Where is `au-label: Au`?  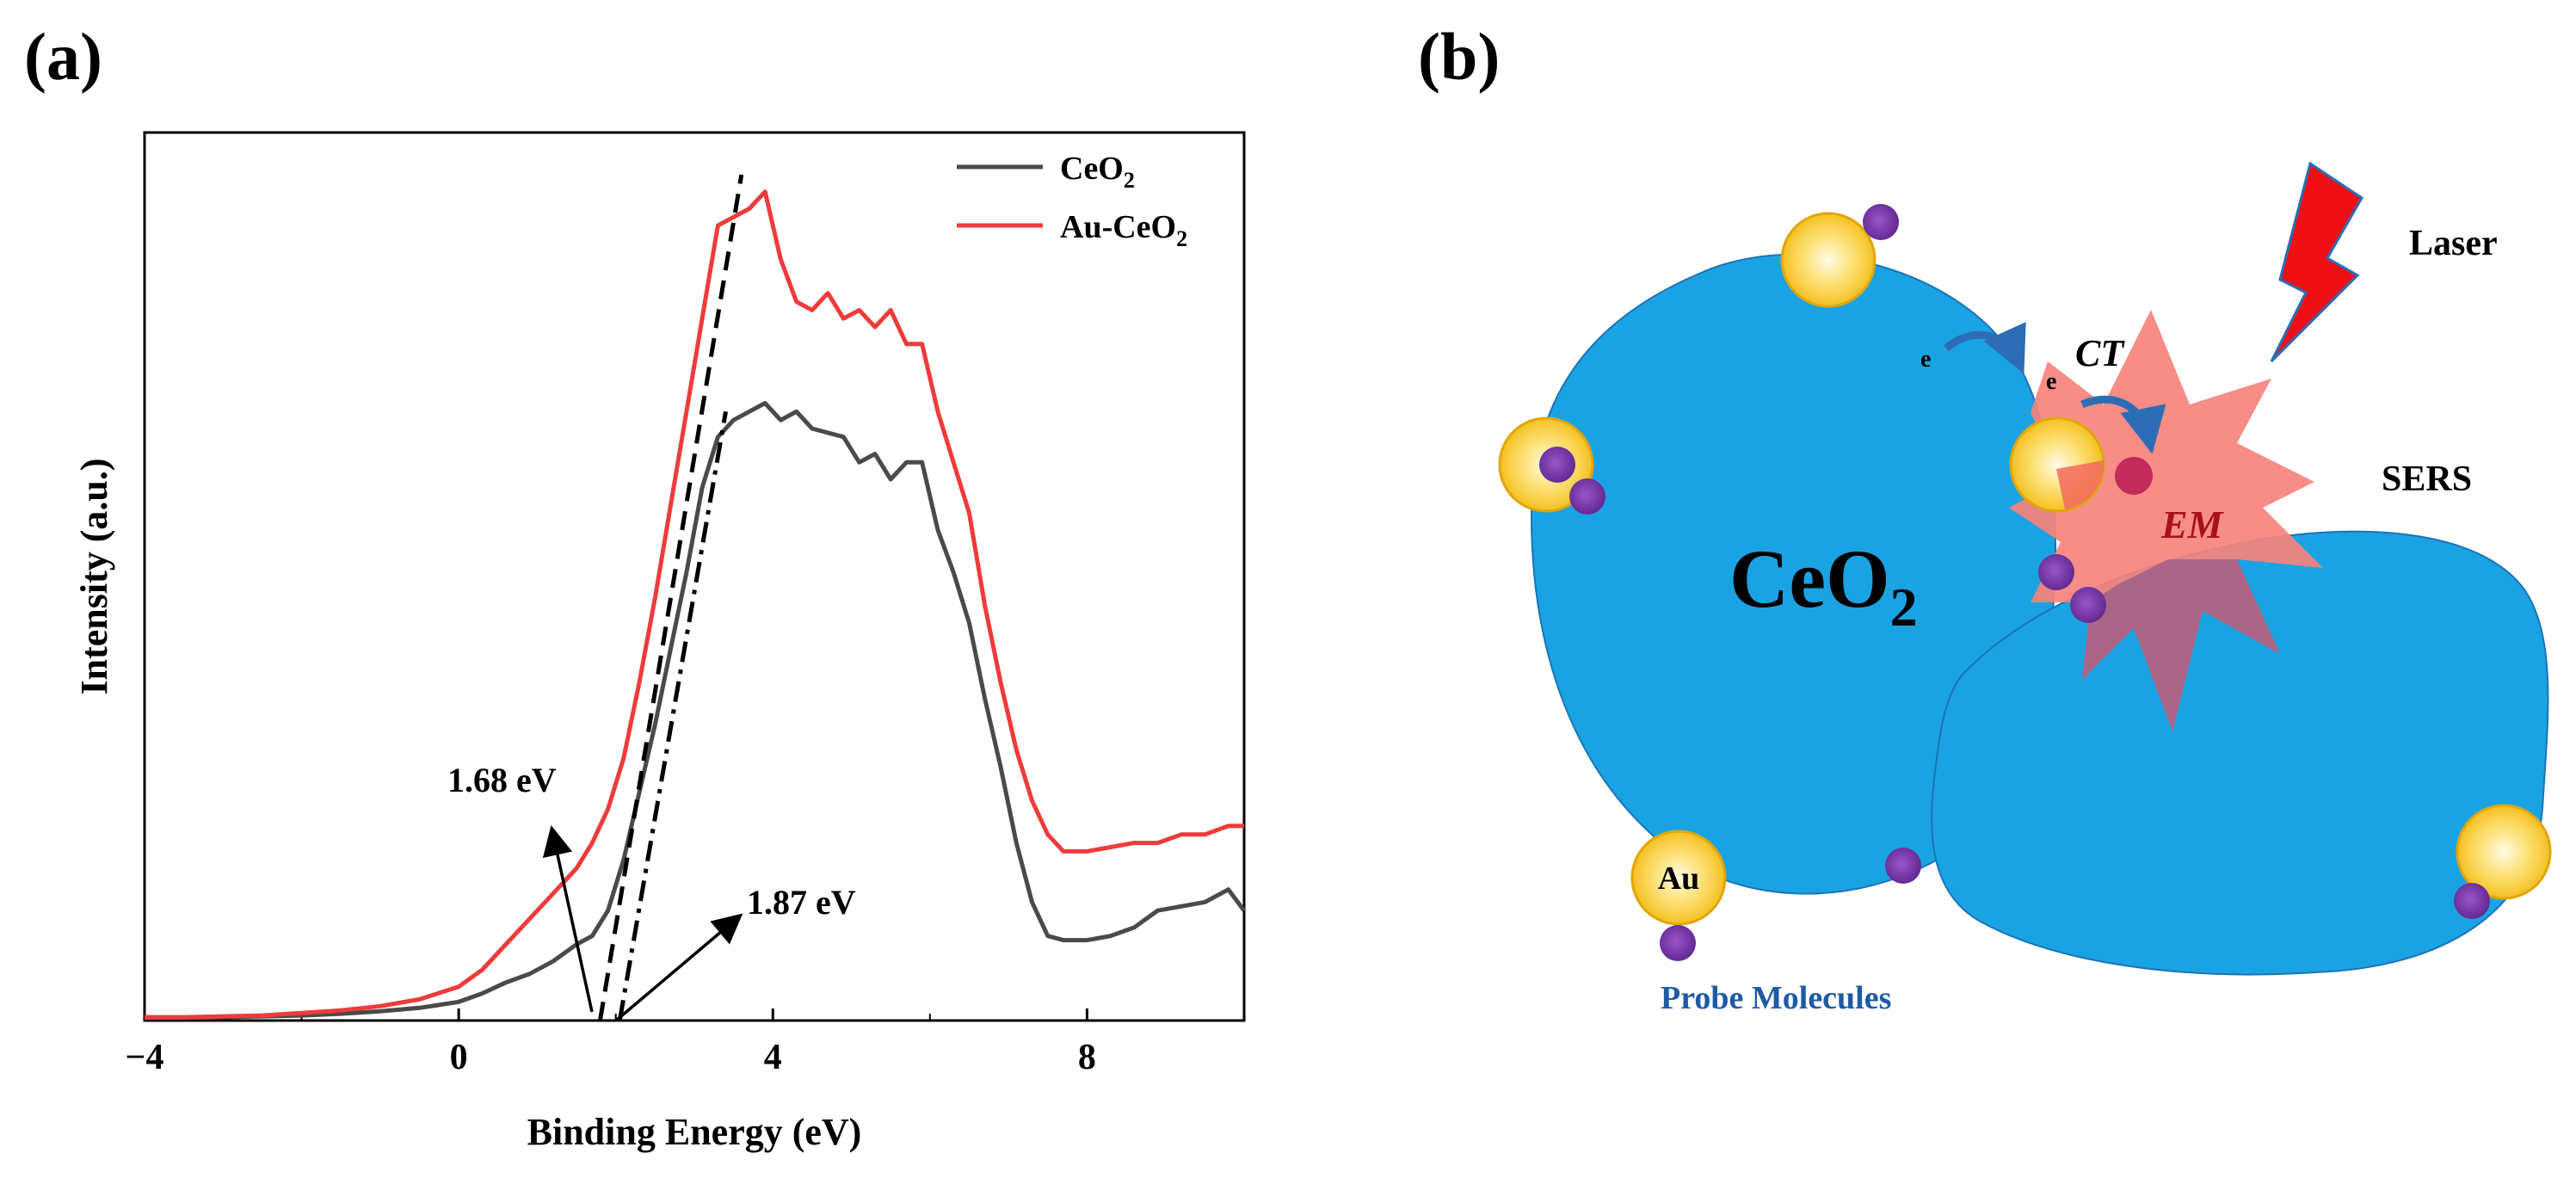 au-label: Au is located at coordinates (1679, 878).